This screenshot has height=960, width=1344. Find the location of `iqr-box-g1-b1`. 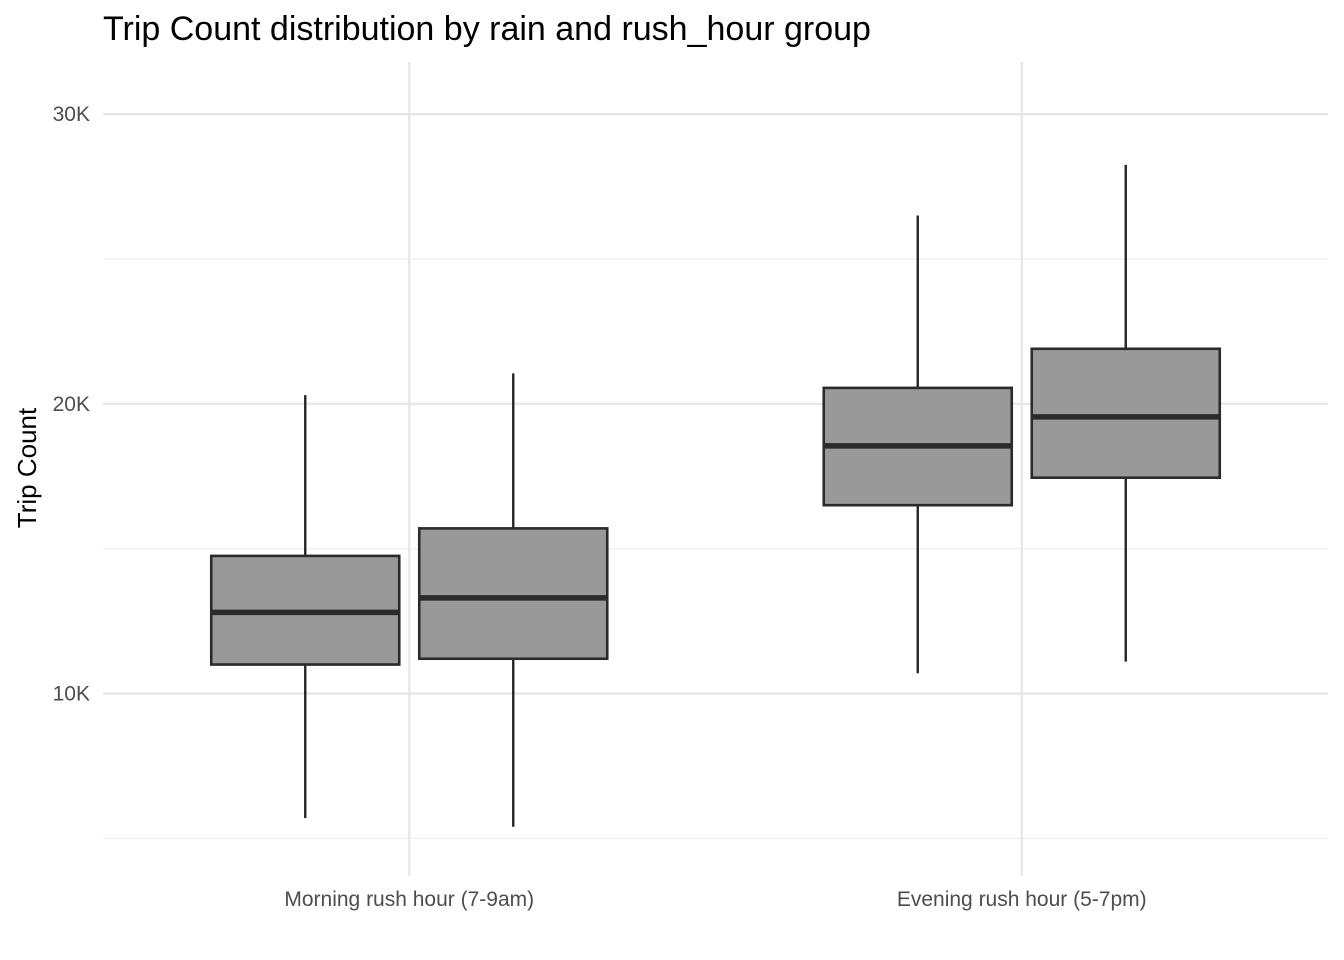

iqr-box-g1-b1 is located at coordinates (1126, 413).